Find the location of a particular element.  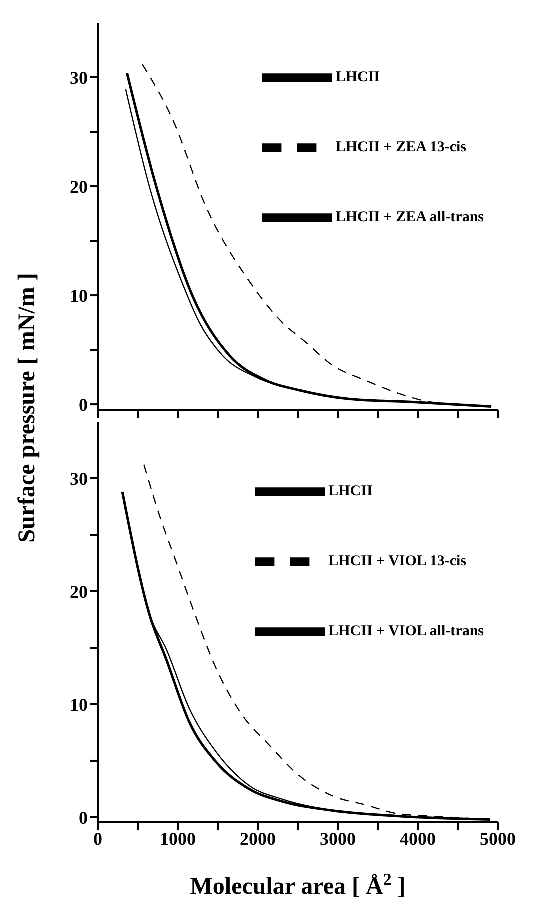

x-tick-label: 0 is located at coordinates (98, 838).